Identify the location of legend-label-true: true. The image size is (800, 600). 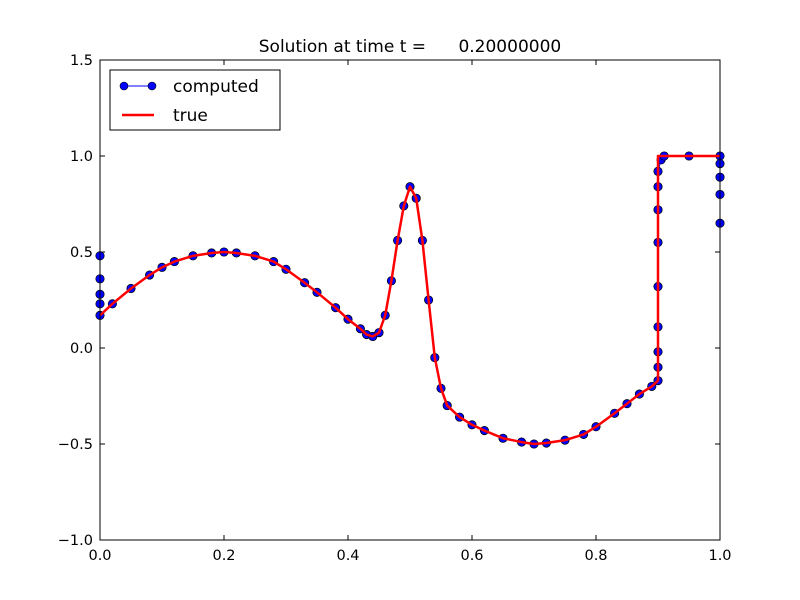
(190, 116).